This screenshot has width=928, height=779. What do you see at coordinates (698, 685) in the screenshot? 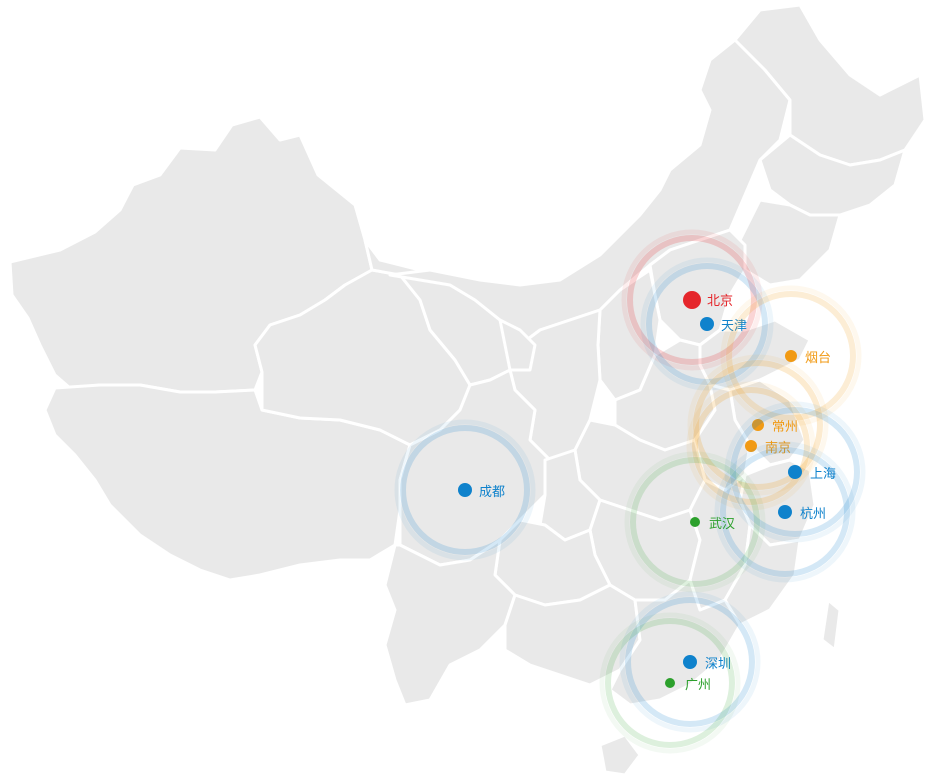
I see `city-label: 广州` at bounding box center [698, 685].